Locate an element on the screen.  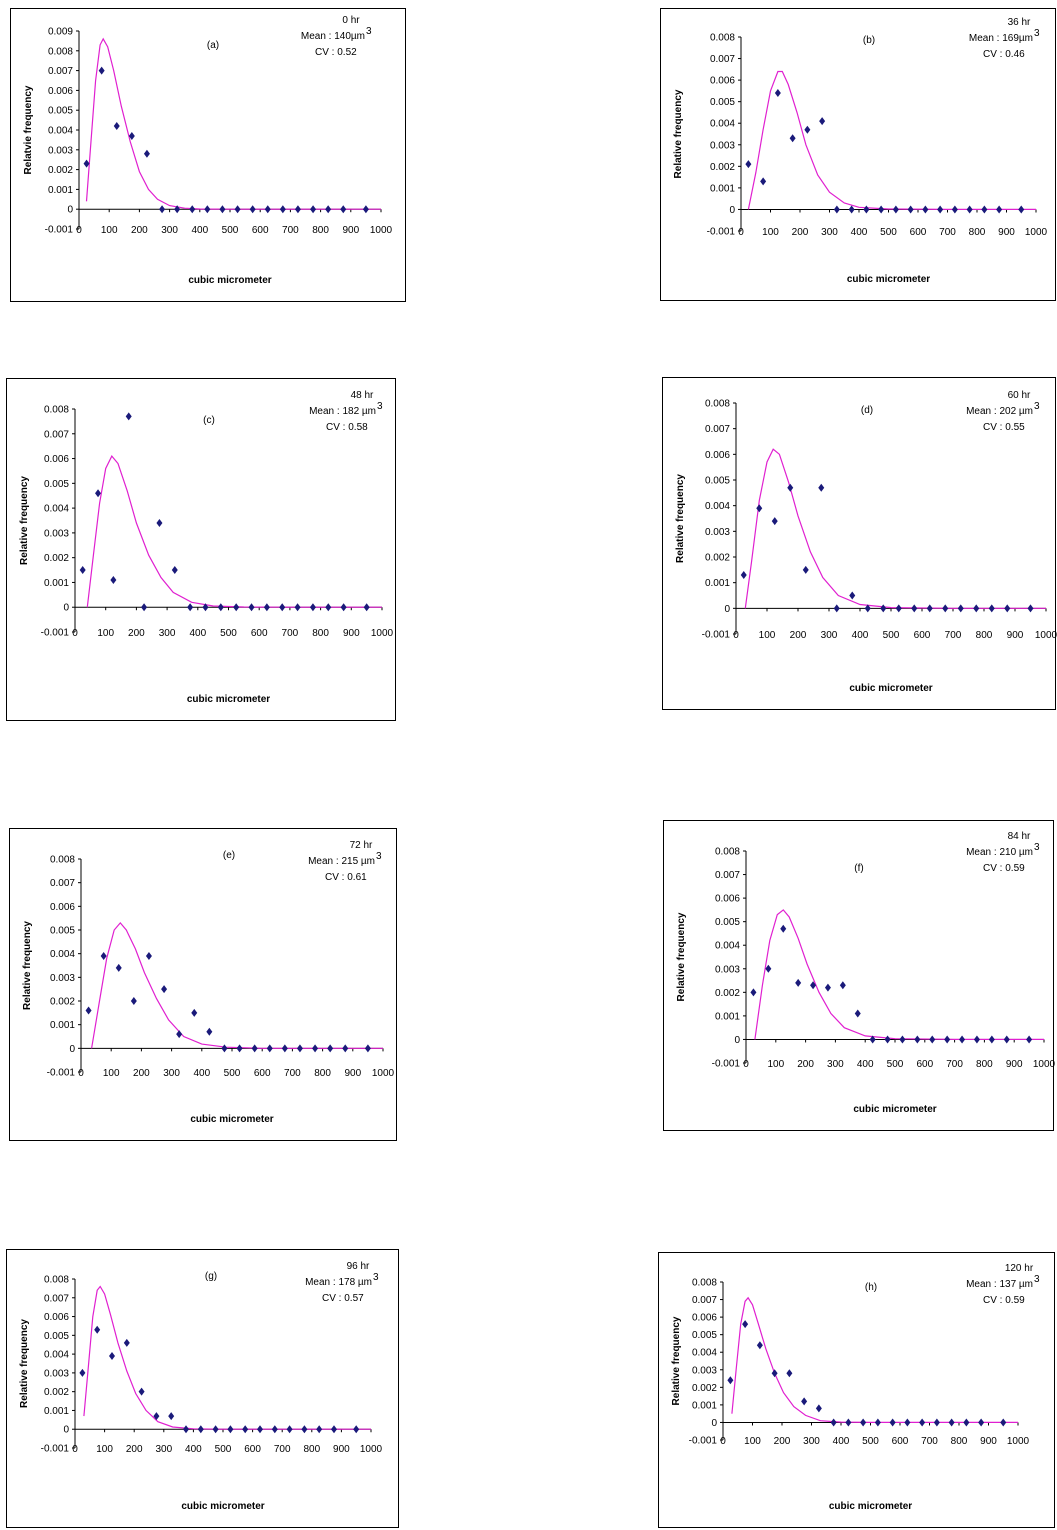
panel-label: (f) is located at coordinates (858, 868).